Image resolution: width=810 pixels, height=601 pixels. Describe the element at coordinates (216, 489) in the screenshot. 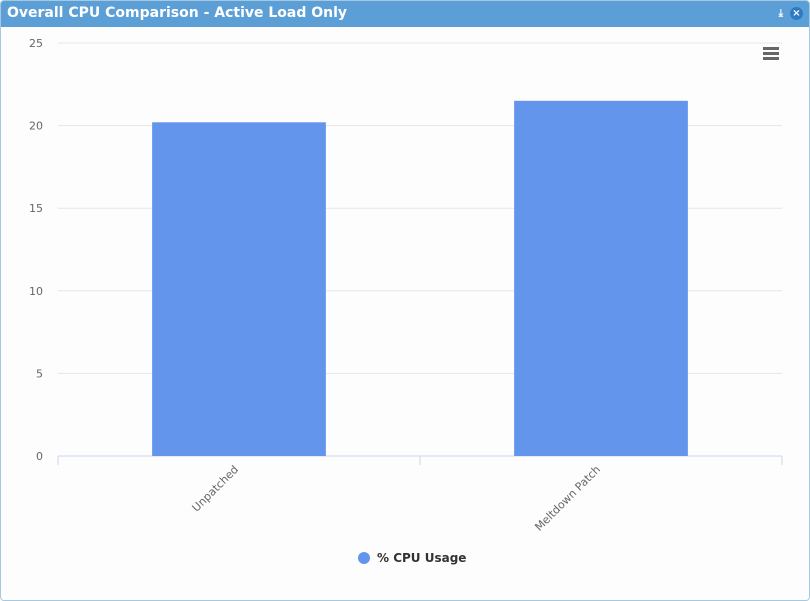

I see `x-tick-label: Unpatched` at that location.